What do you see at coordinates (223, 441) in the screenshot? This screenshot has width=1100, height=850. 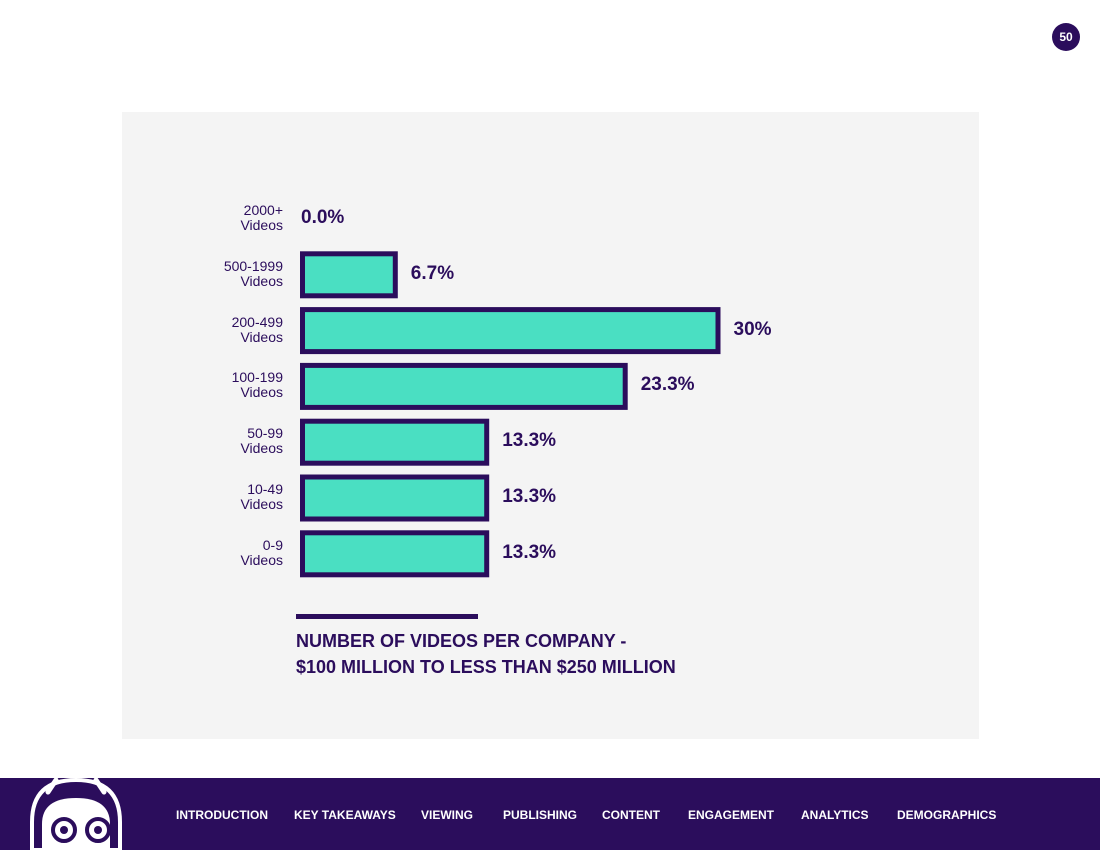 I see `category-label: 50-99 Videos` at bounding box center [223, 441].